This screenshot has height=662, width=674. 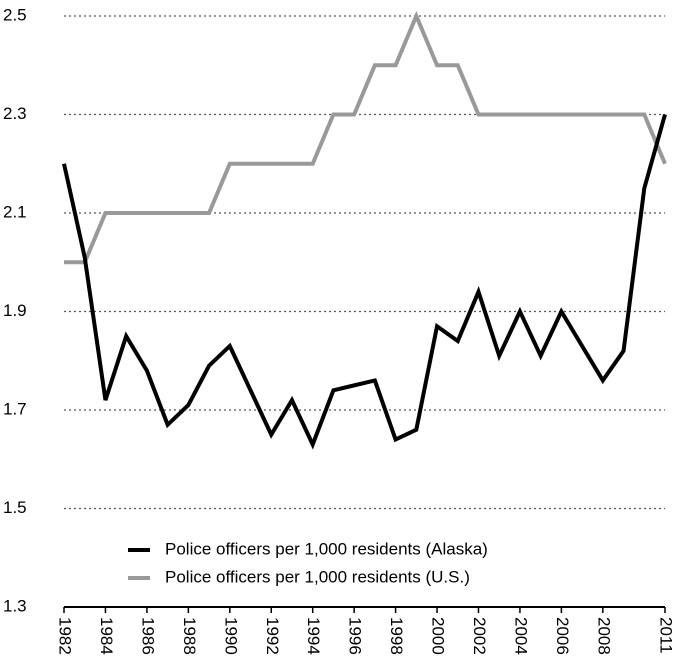 I want to click on x-tick-label: 1994, so click(x=313, y=636).